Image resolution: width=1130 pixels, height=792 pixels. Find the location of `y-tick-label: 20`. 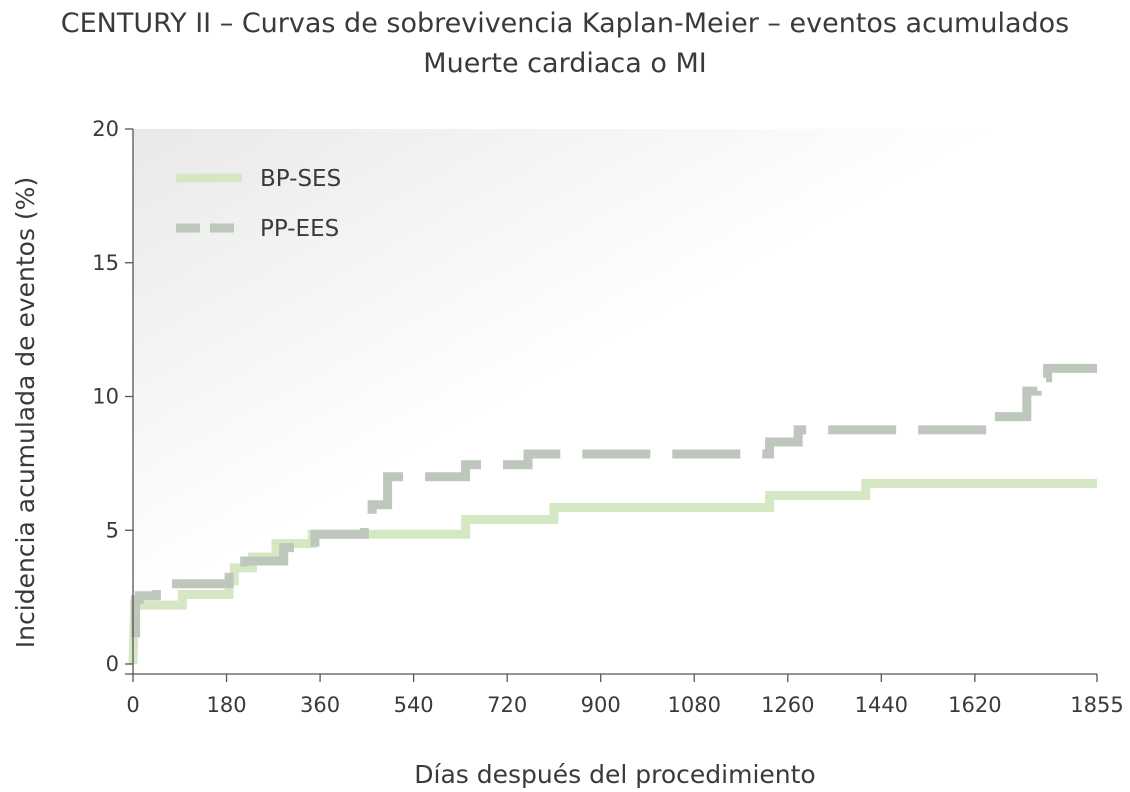

y-tick-label: 20 is located at coordinates (105, 129).